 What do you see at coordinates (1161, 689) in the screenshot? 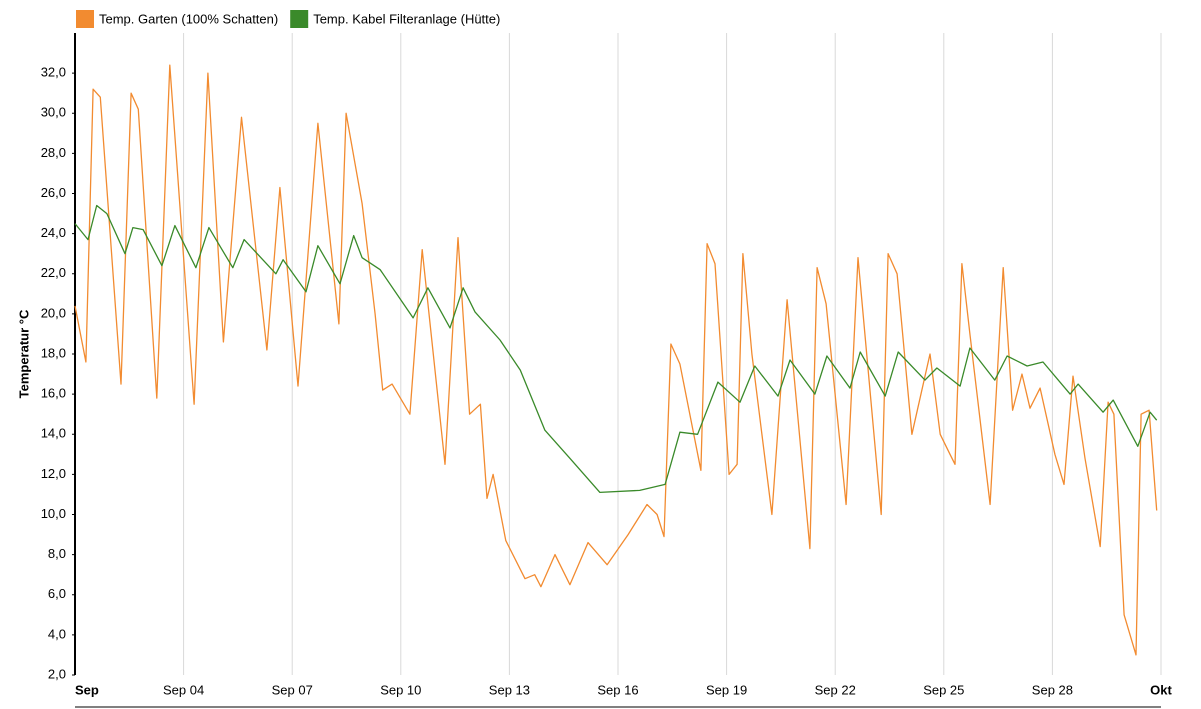
I see `x-tick-label: Okt` at bounding box center [1161, 689].